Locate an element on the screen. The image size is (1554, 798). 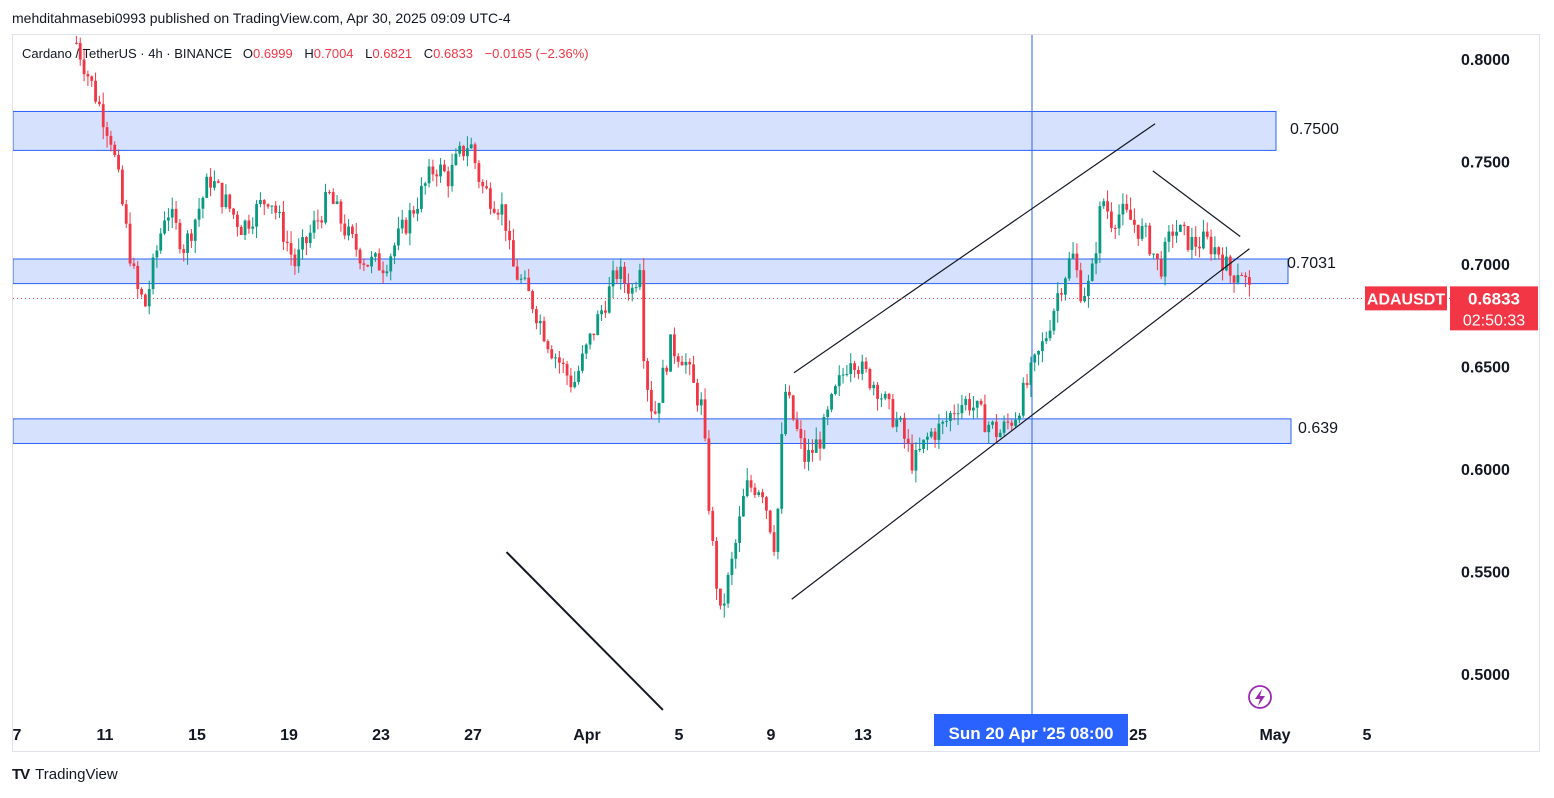
y-tick-label: 0.8000 is located at coordinates (1485, 60).